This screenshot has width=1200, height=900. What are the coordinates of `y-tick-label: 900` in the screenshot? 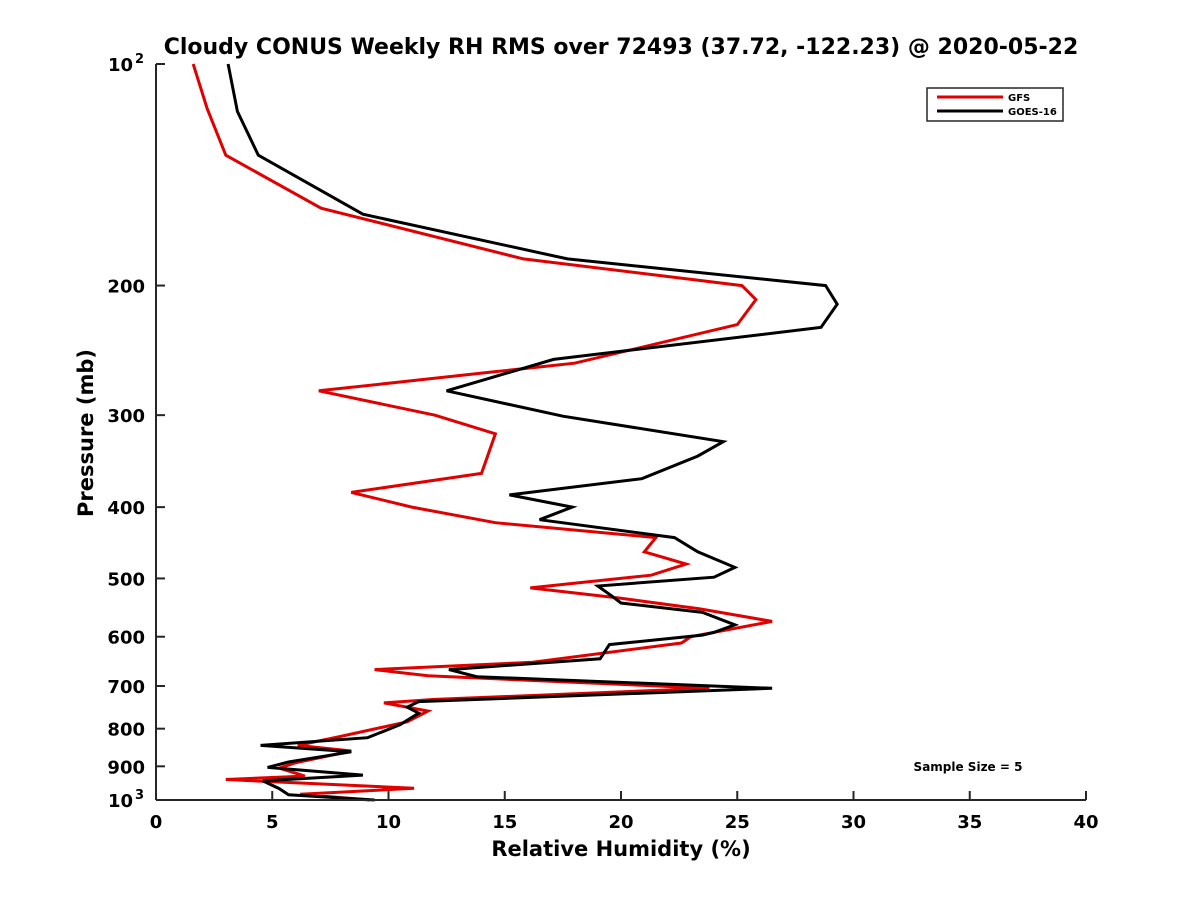 It's located at (126, 767).